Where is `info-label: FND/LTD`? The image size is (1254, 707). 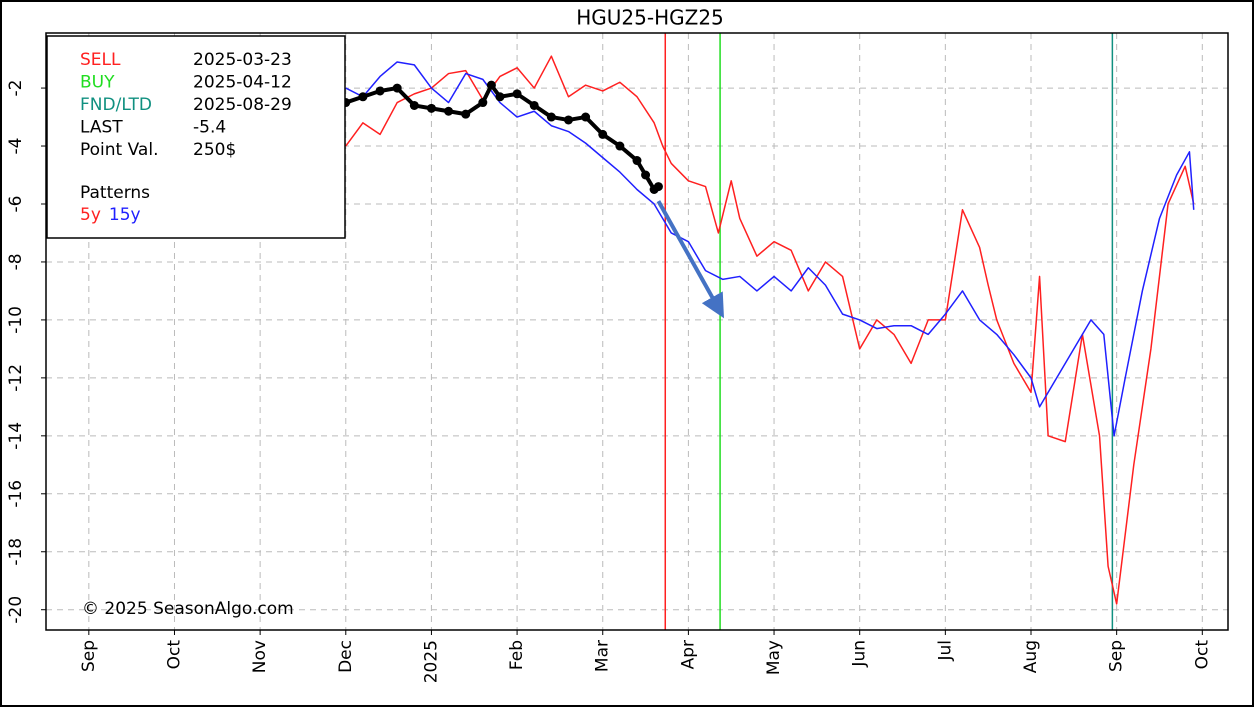 info-label: FND/LTD is located at coordinates (116, 105).